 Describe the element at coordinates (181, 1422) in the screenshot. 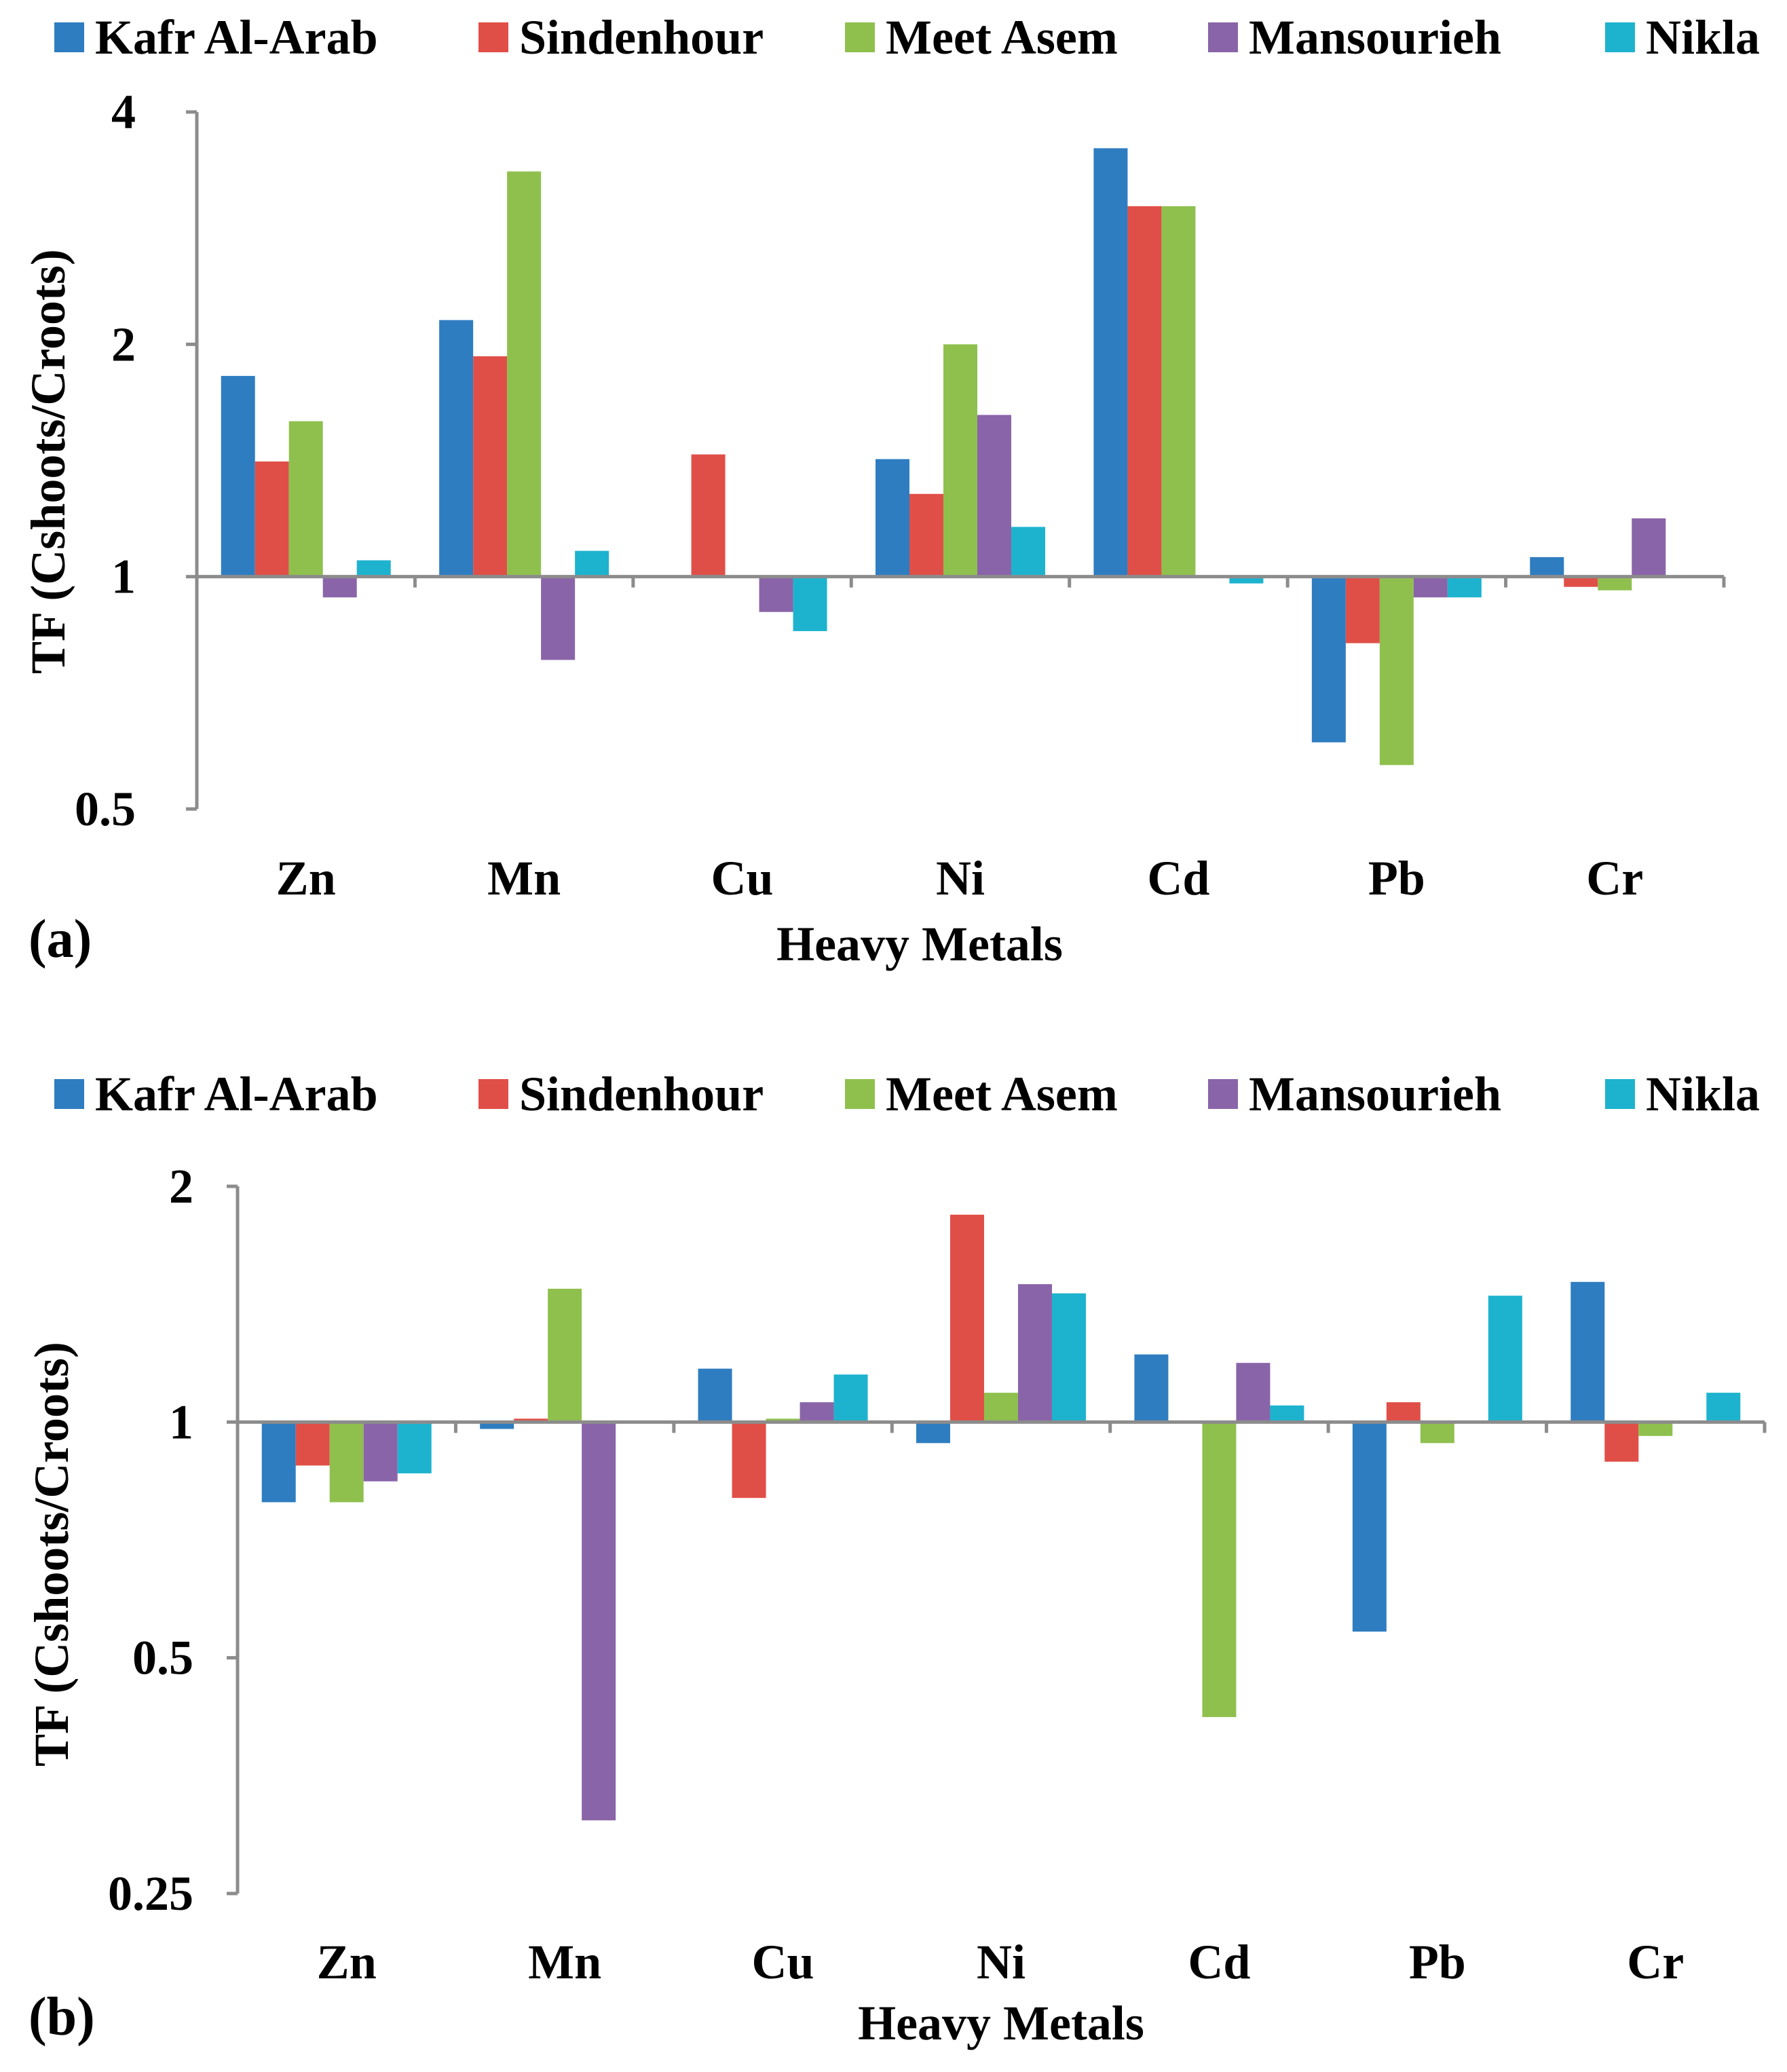

I see `y-tick-label: 1` at that location.